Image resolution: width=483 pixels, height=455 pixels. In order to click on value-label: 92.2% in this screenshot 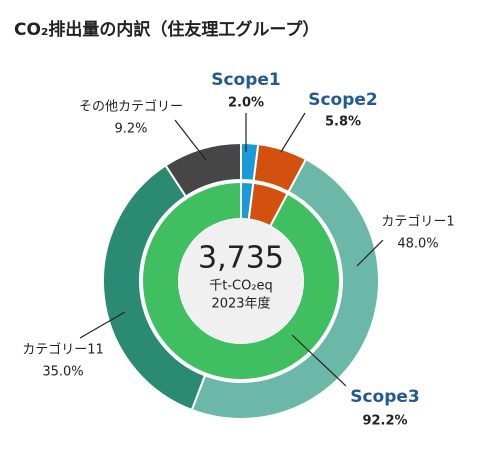, I will do `click(384, 421)`.